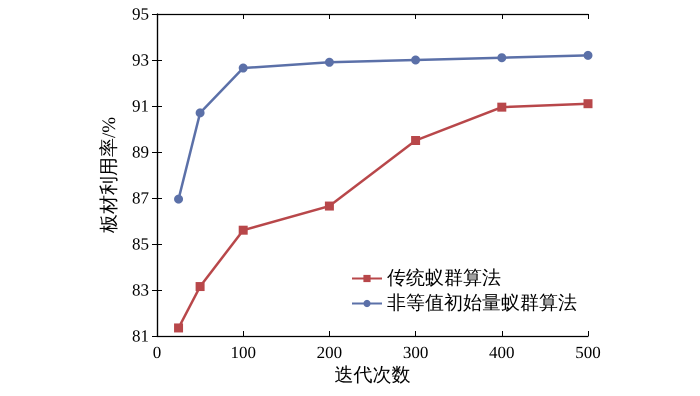 The width and height of the screenshot is (700, 396). What do you see at coordinates (444, 278) in the screenshot?
I see `legend-label: 传统蚁群算法` at bounding box center [444, 278].